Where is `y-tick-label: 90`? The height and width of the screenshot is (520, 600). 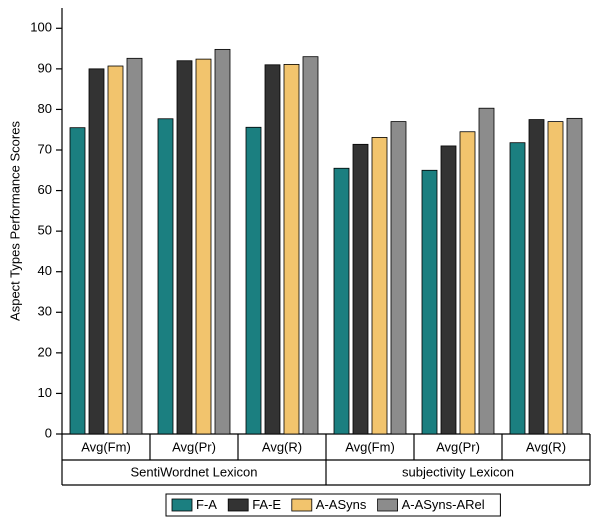 y-tick-label: 90 is located at coordinates (45, 67).